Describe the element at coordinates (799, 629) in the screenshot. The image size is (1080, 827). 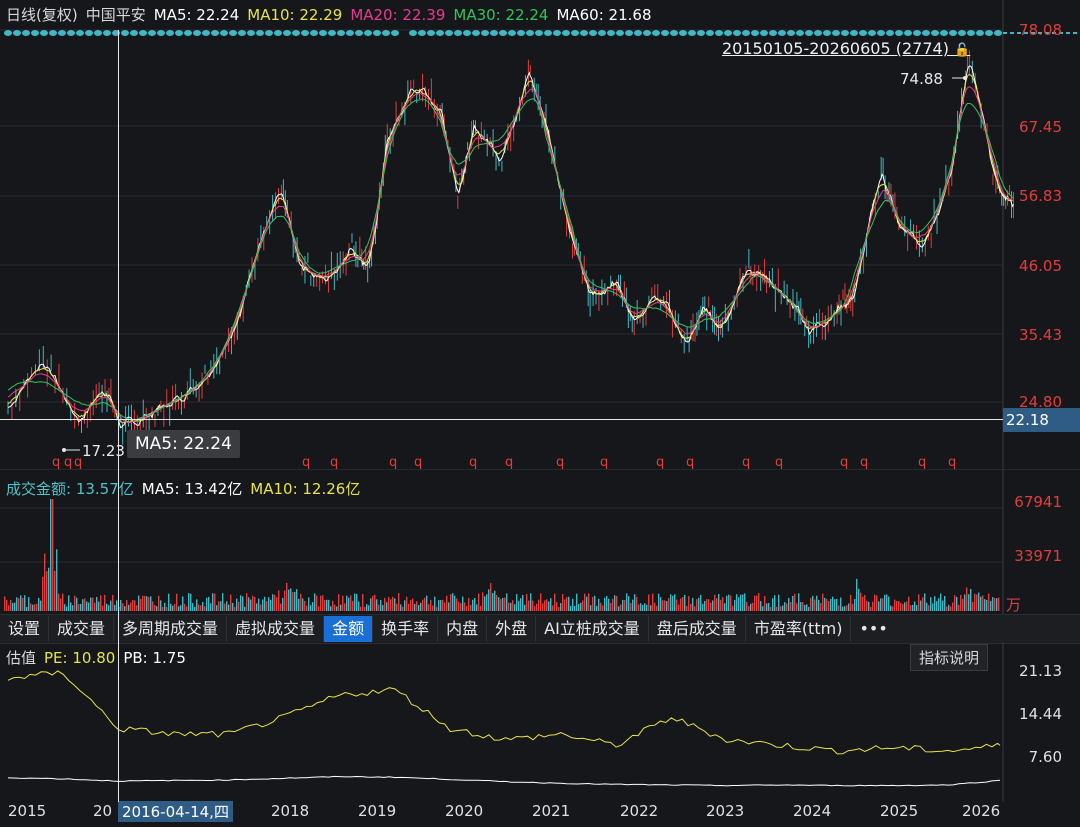
I see `tab-市盈率(ttm): 市盈率(ttm)` at that location.